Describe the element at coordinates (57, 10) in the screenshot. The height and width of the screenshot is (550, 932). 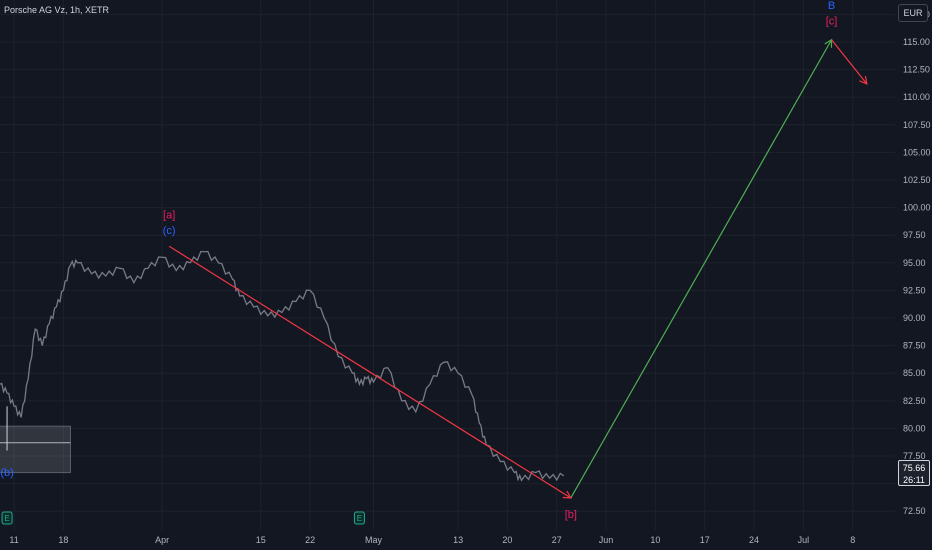
I see `symbol-title: Porsche AG Vz, 1h, XETR` at that location.